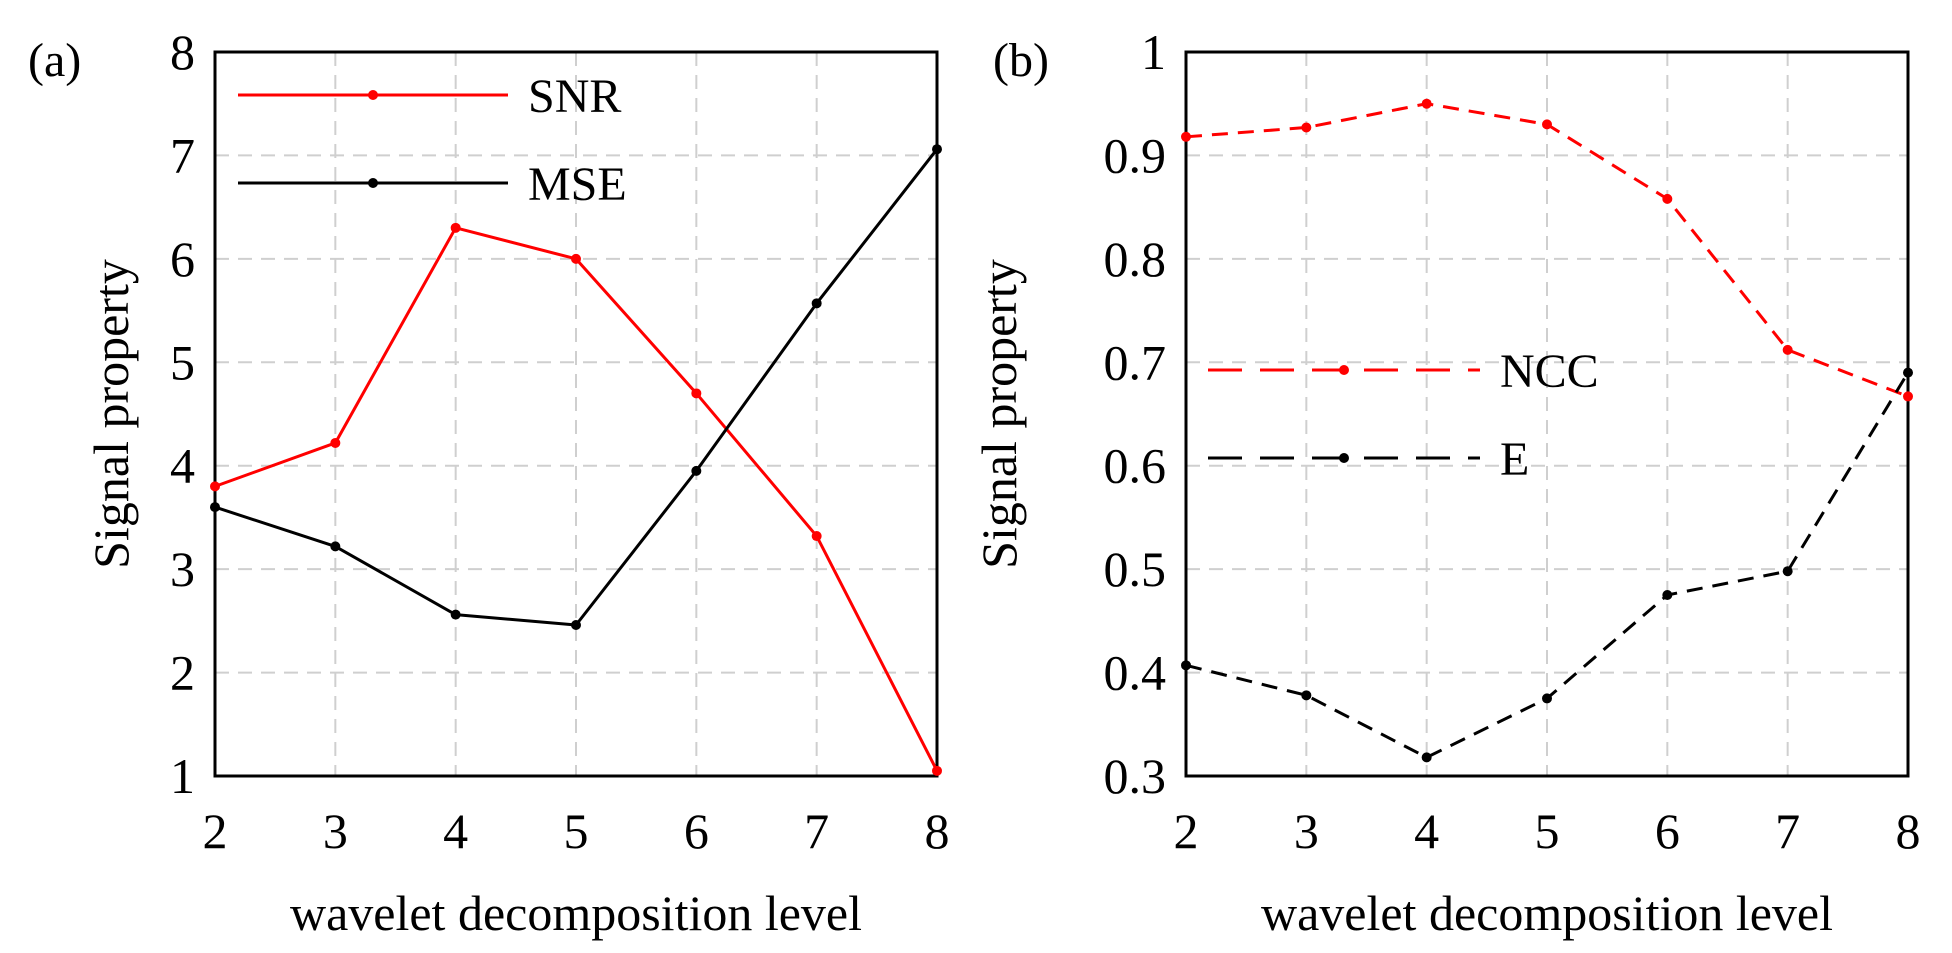 This screenshot has height=953, width=1952. What do you see at coordinates (182, 52) in the screenshot?
I see `panel-a-y-tick-label: 8` at bounding box center [182, 52].